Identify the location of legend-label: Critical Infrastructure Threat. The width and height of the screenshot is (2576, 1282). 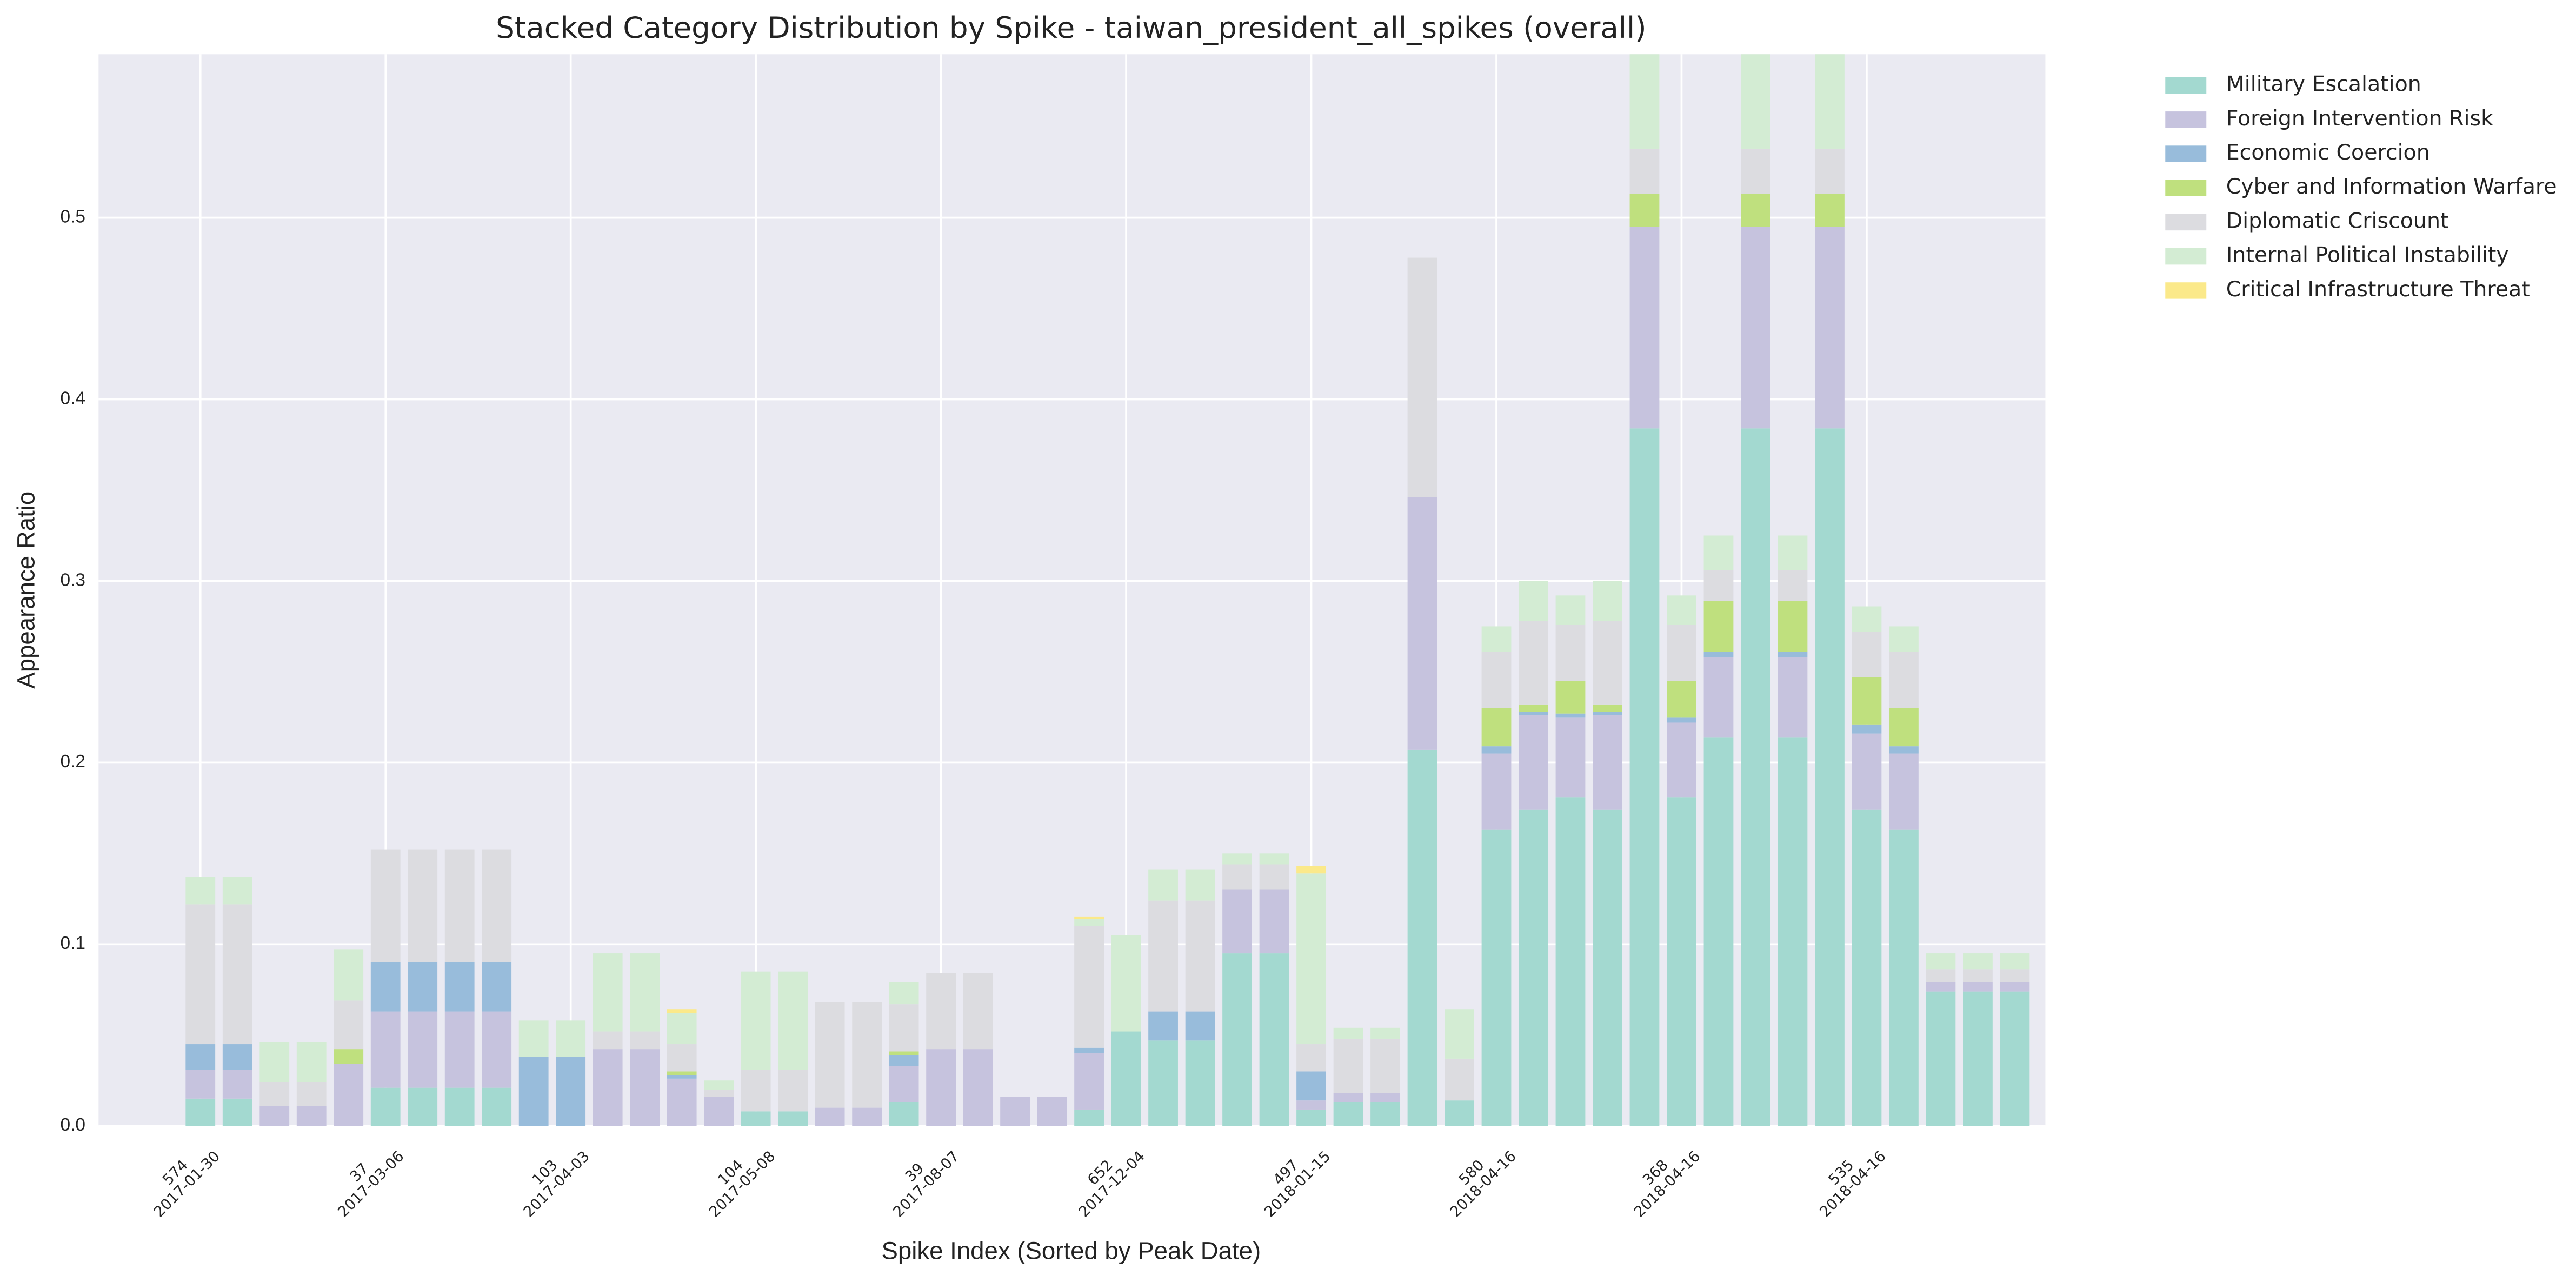
(2378, 289).